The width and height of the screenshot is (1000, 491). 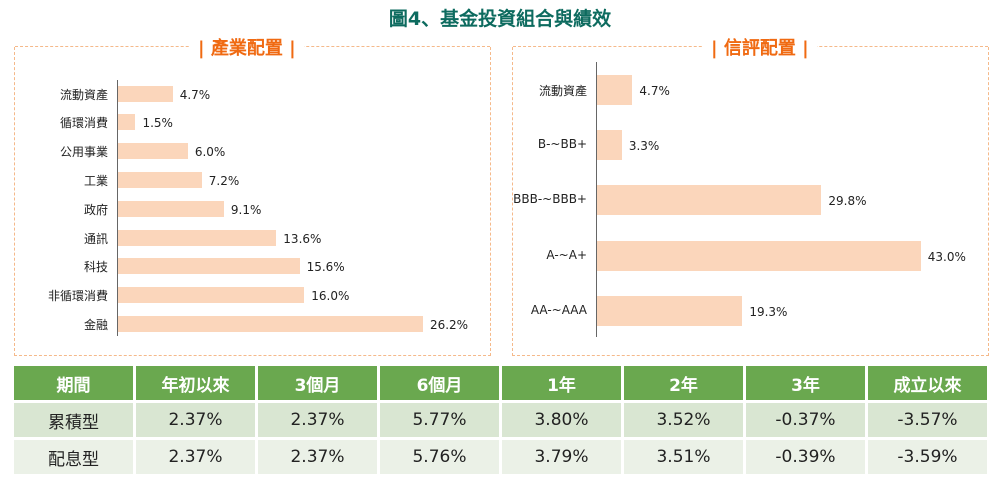 What do you see at coordinates (95, 181) in the screenshot?
I see `category-label: 工業` at bounding box center [95, 181].